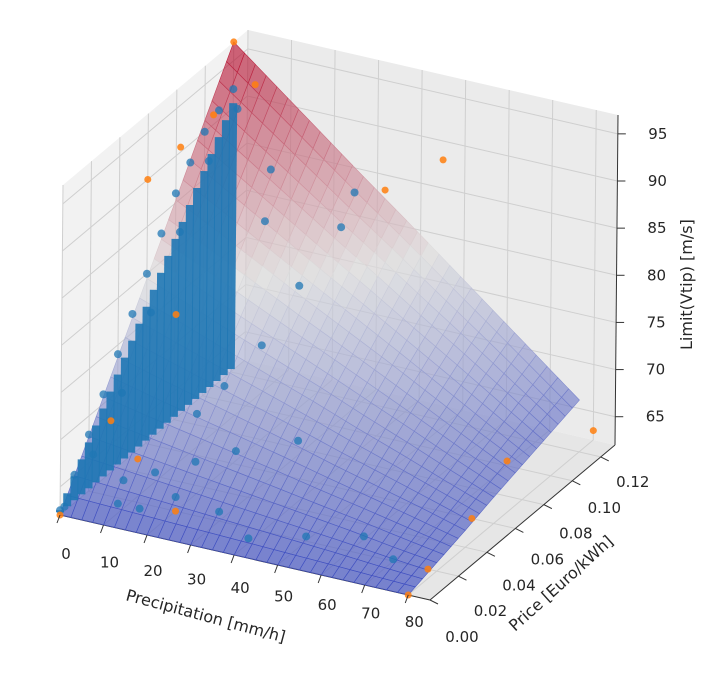  I want to click on z-axis-line, so click(616, 280).